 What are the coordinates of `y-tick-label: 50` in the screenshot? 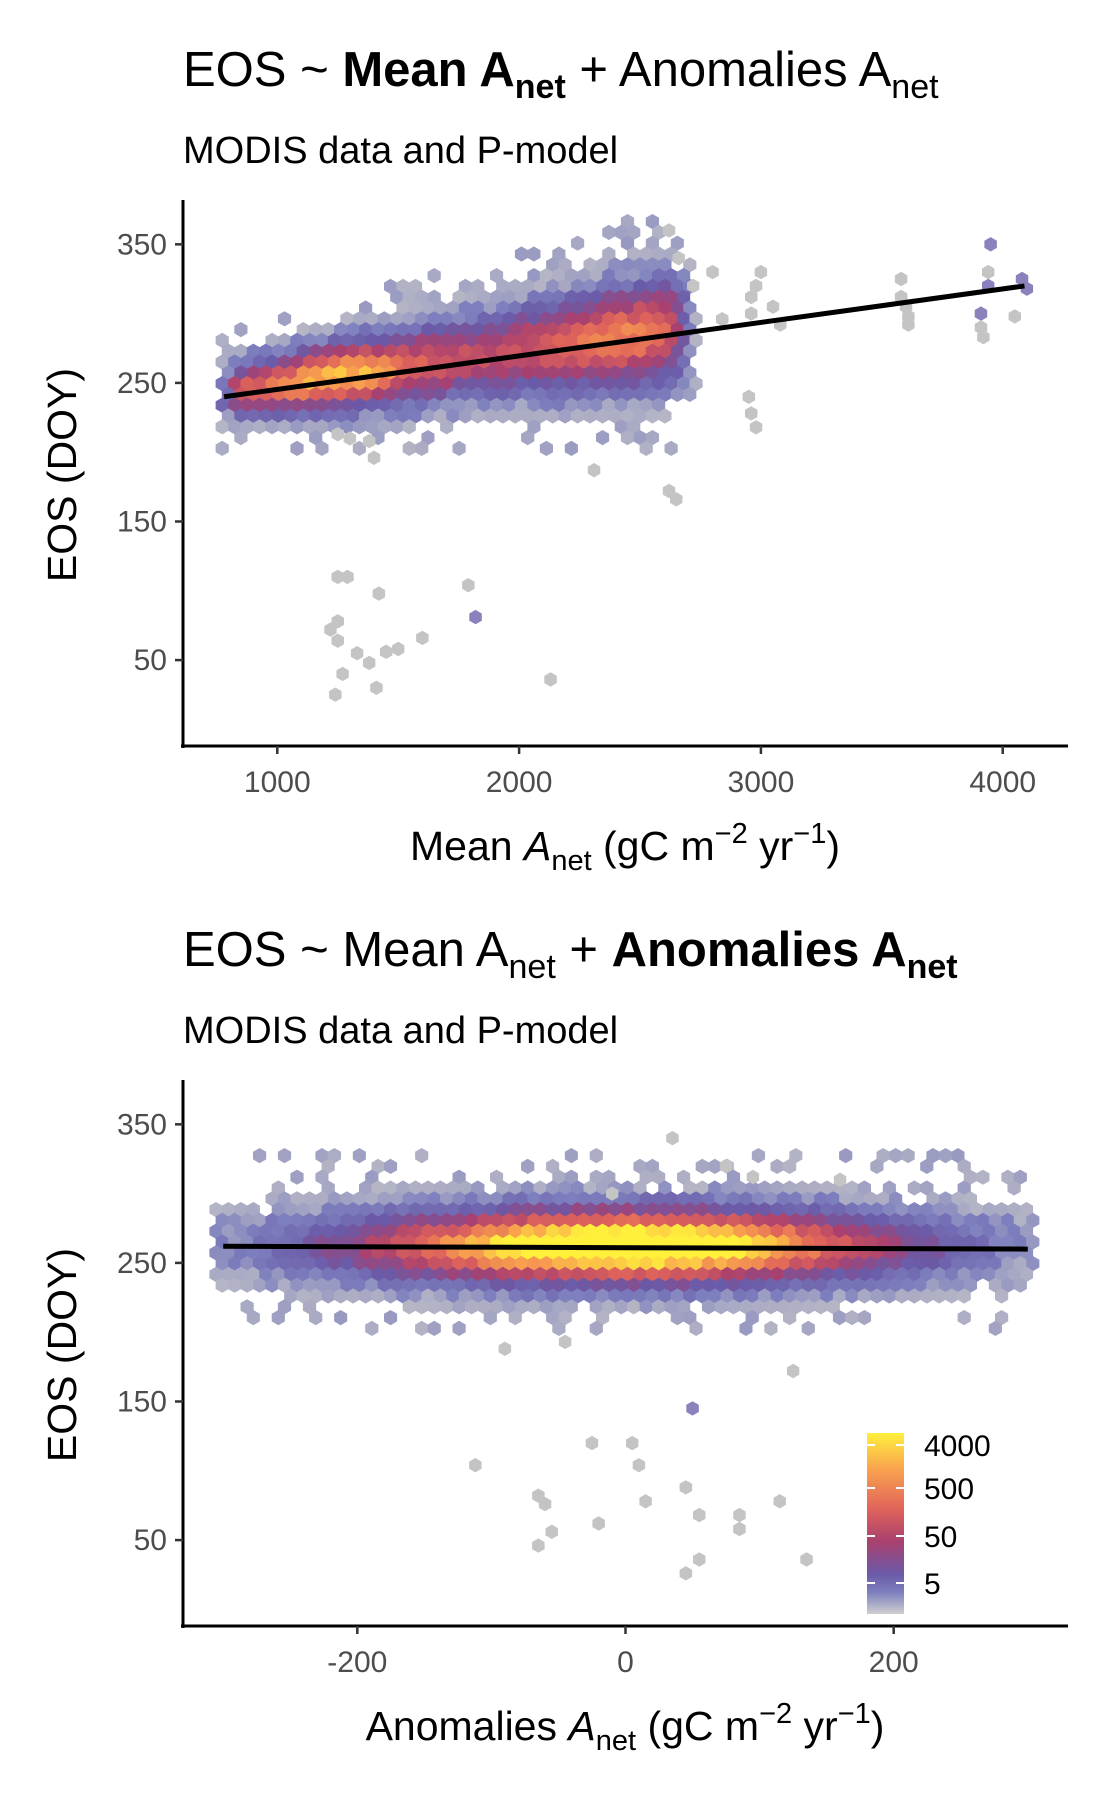 It's located at (150, 1540).